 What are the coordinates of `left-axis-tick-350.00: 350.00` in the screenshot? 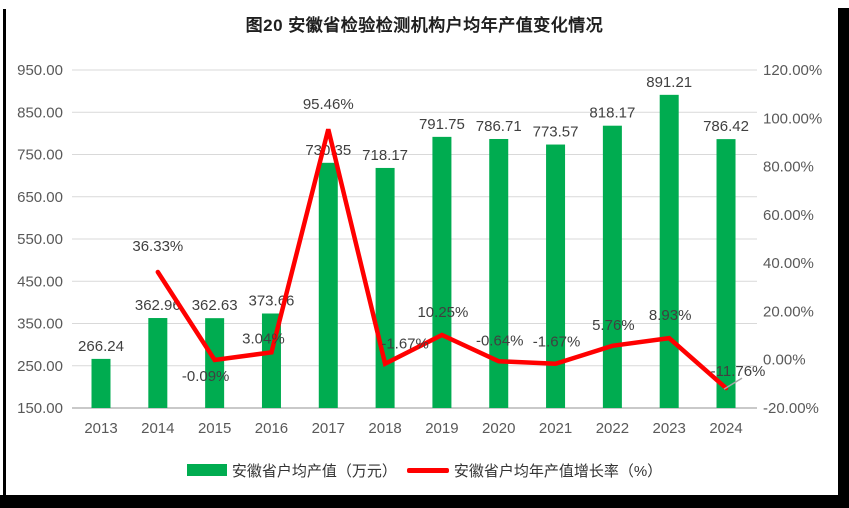 It's located at (40, 324).